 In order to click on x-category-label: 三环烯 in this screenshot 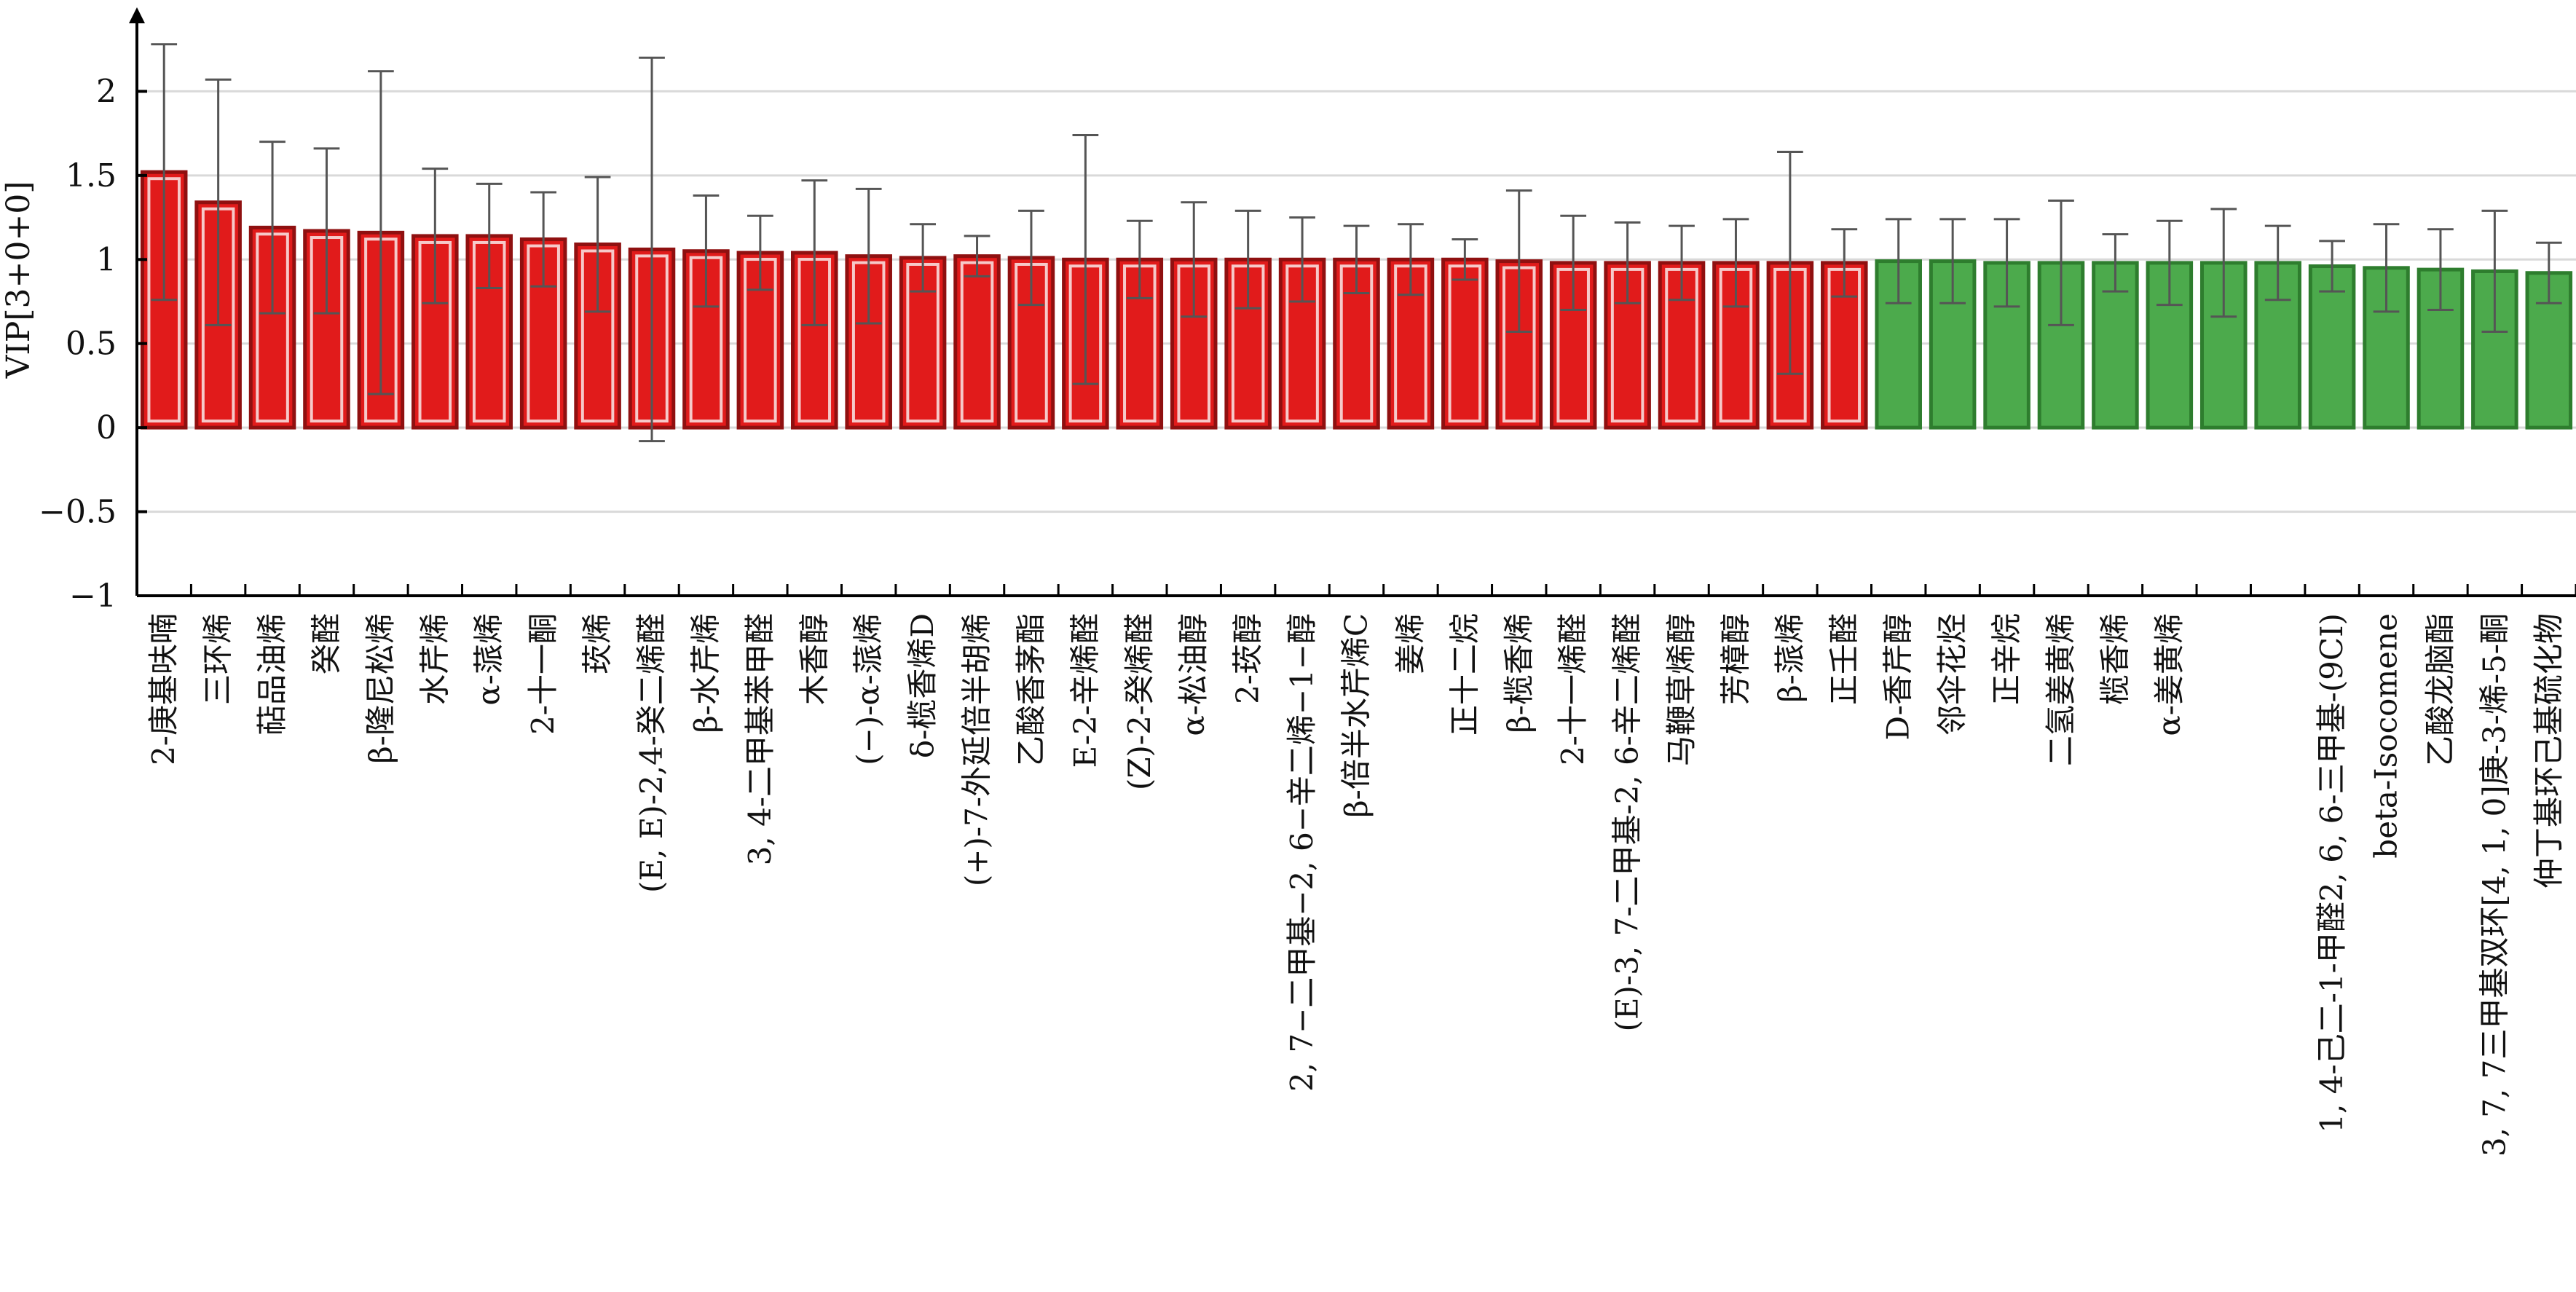, I will do `click(218, 659)`.